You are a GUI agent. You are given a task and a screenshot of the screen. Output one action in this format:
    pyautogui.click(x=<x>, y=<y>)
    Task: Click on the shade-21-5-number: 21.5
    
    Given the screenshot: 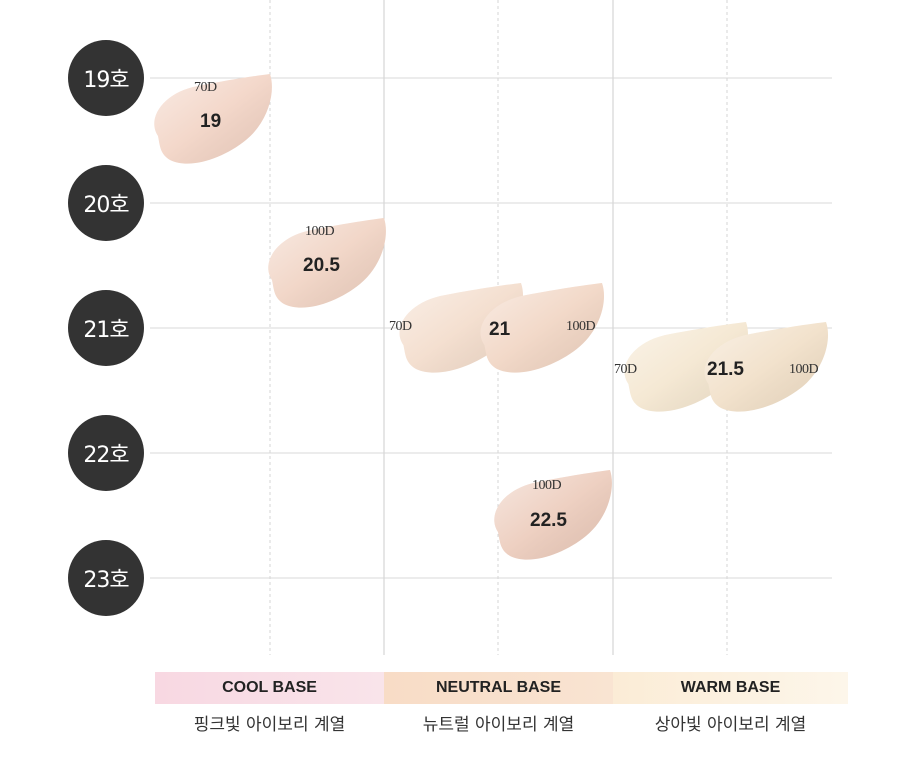 What is the action you would take?
    pyautogui.click(x=725, y=369)
    